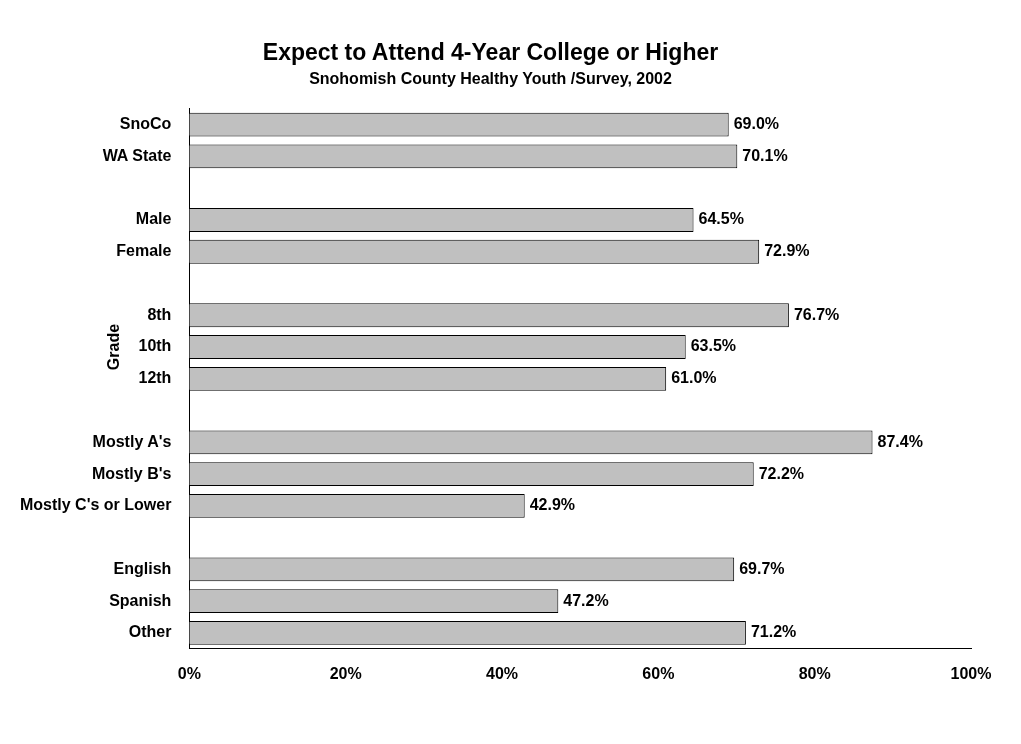 This screenshot has height=744, width=1021. What do you see at coordinates (137, 155) in the screenshot?
I see `y-tick-label: WA State` at bounding box center [137, 155].